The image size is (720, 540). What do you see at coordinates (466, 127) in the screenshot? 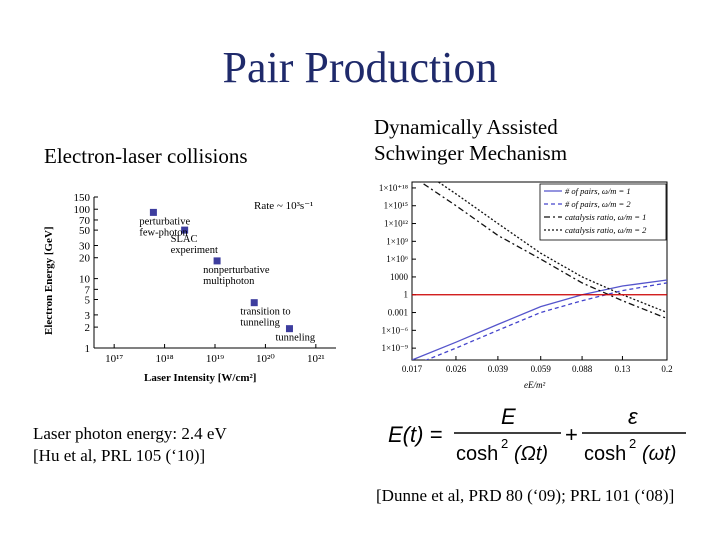
I see `right-subtitle-line1: Dynamically Assisted` at bounding box center [466, 127].